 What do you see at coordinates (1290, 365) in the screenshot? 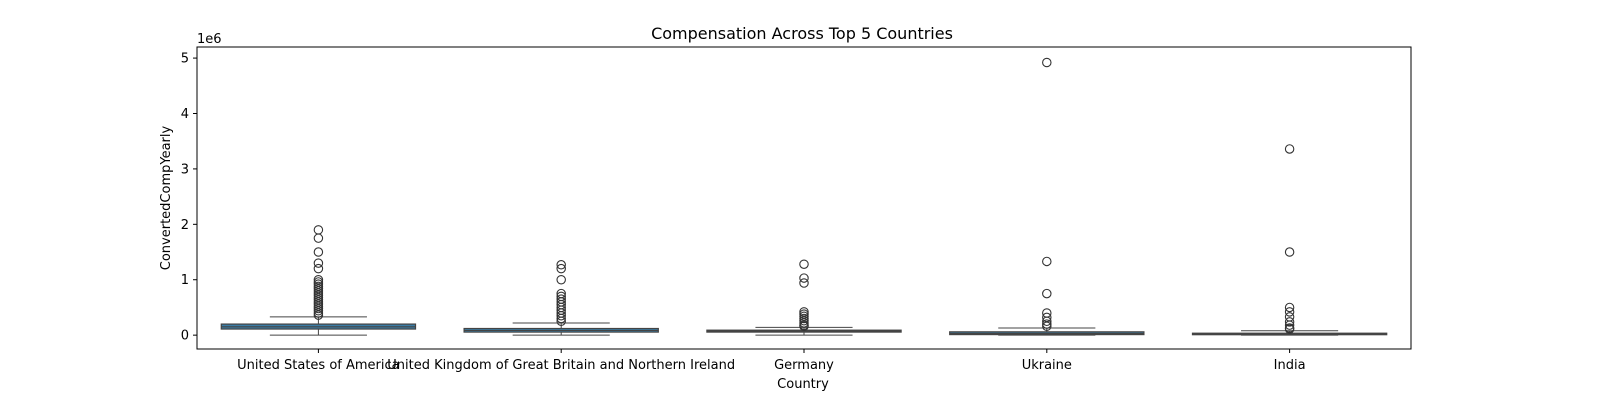
I see `x-tick-label: India` at bounding box center [1290, 365].